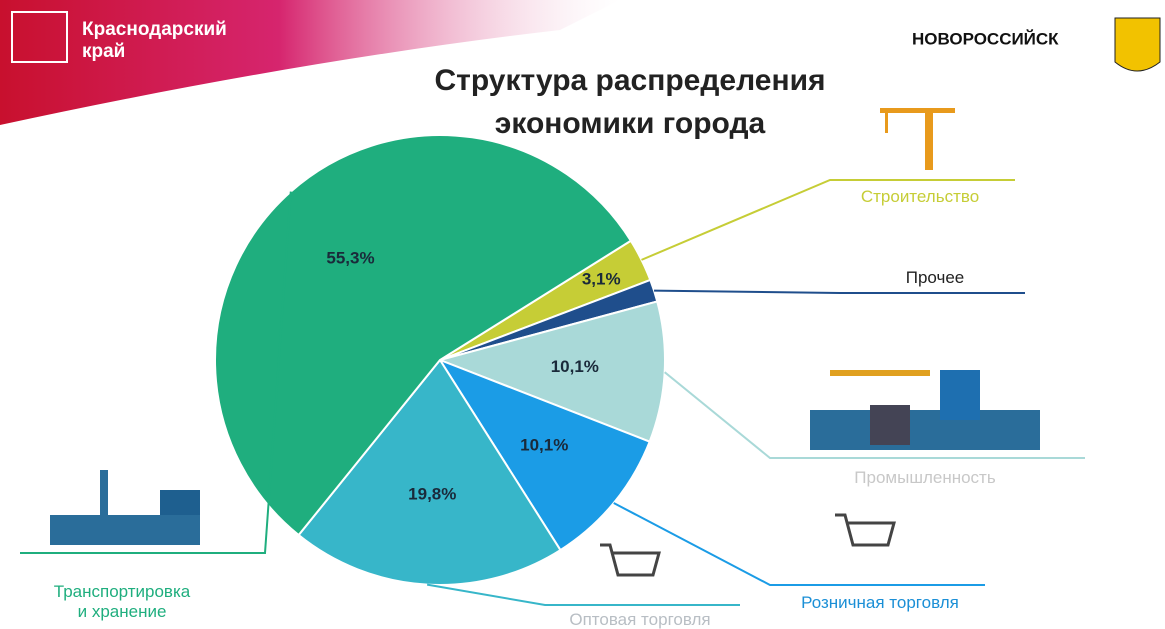  What do you see at coordinates (640, 619) in the screenshot?
I see `category-label: Оптовая торговля` at bounding box center [640, 619].